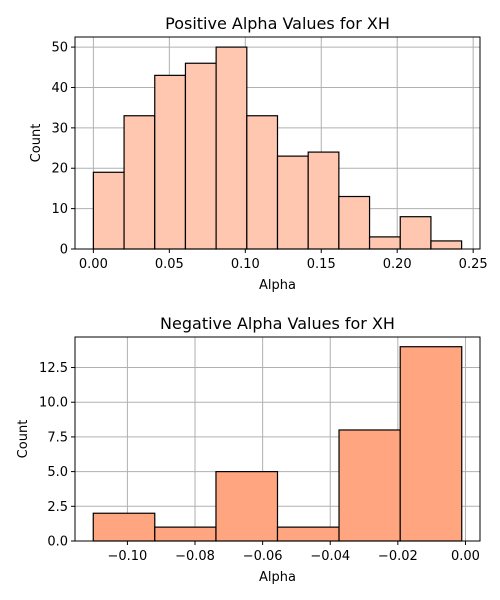 The image size is (500, 600). I want to click on x-tick-label: −0.10, so click(127, 556).